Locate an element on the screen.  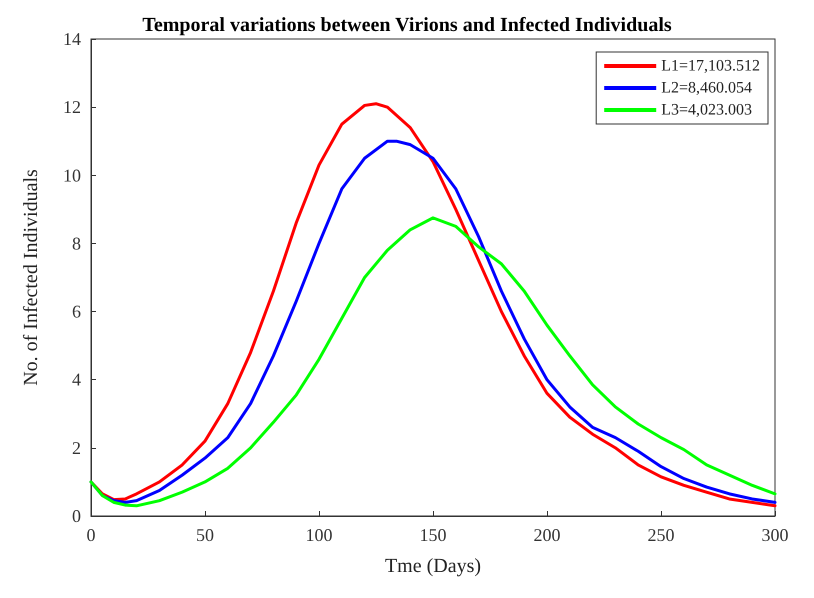
y-tick-label: 6 is located at coordinates (76, 312).